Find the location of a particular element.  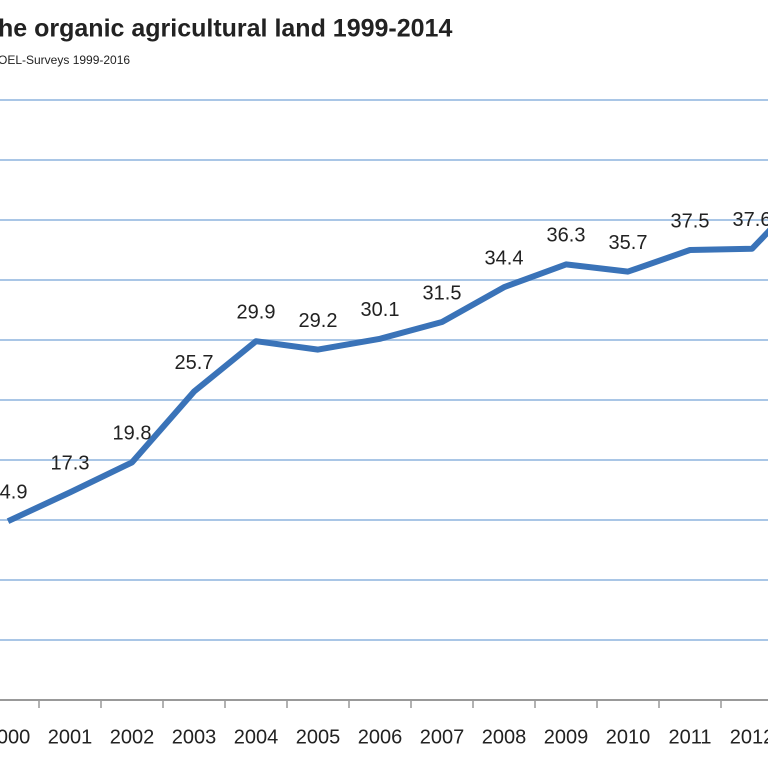

data-label: 36.3 is located at coordinates (566, 236).